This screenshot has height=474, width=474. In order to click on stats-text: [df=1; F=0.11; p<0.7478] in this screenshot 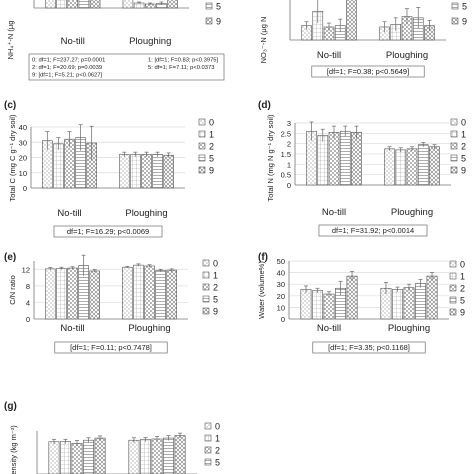, I will do `click(111, 347)`.